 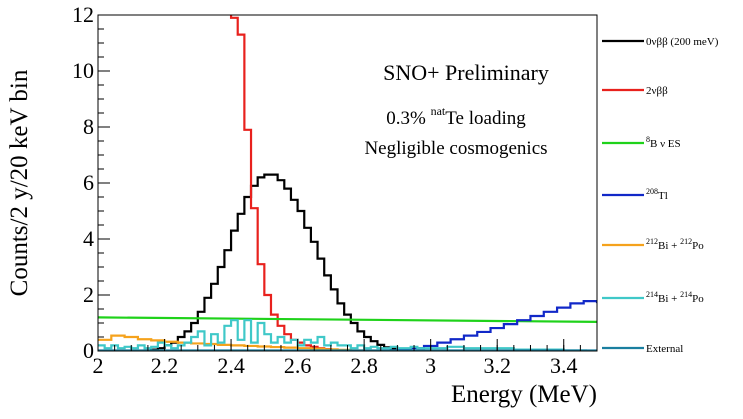 What do you see at coordinates (657, 194) in the screenshot?
I see `legend-label: 208Tl` at bounding box center [657, 194].